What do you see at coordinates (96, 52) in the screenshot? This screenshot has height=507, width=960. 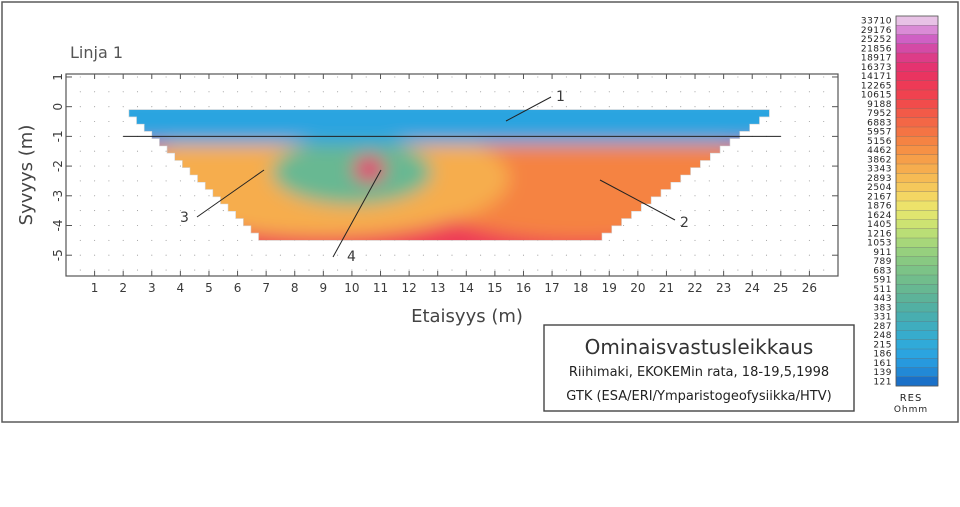 I see `chart-title: Linja 1` at bounding box center [96, 52].